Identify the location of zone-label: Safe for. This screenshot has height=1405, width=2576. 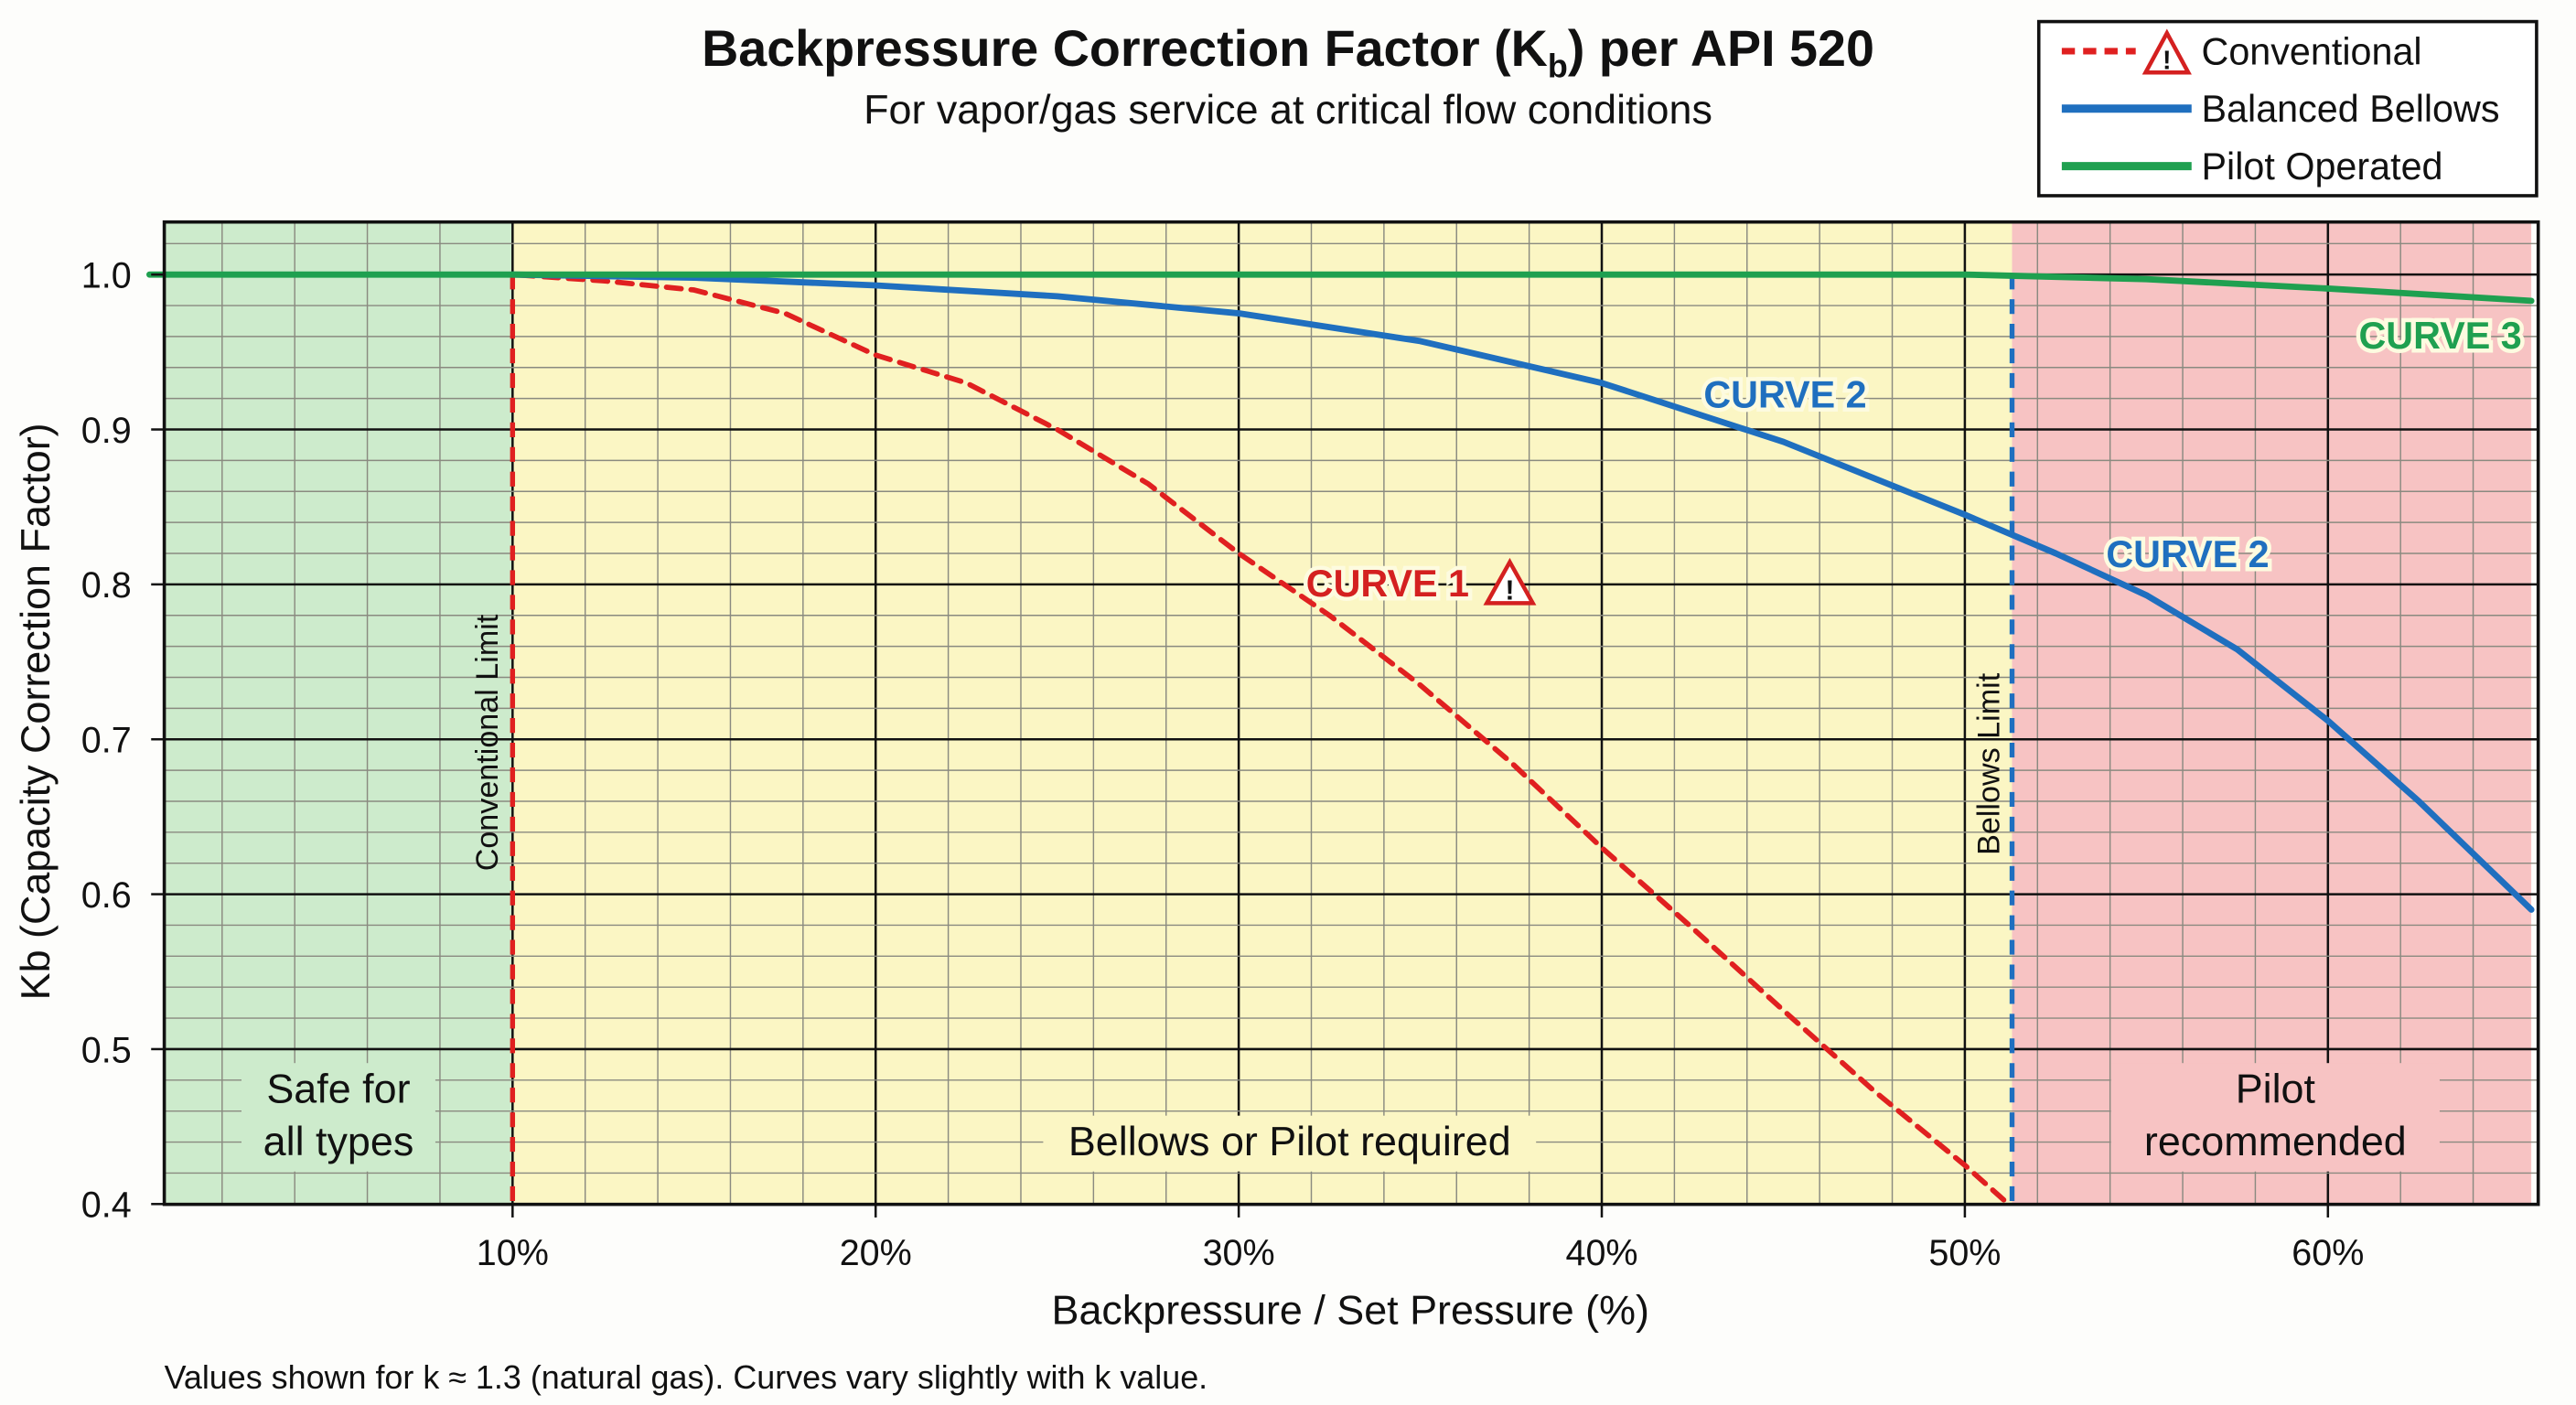
(338, 1088).